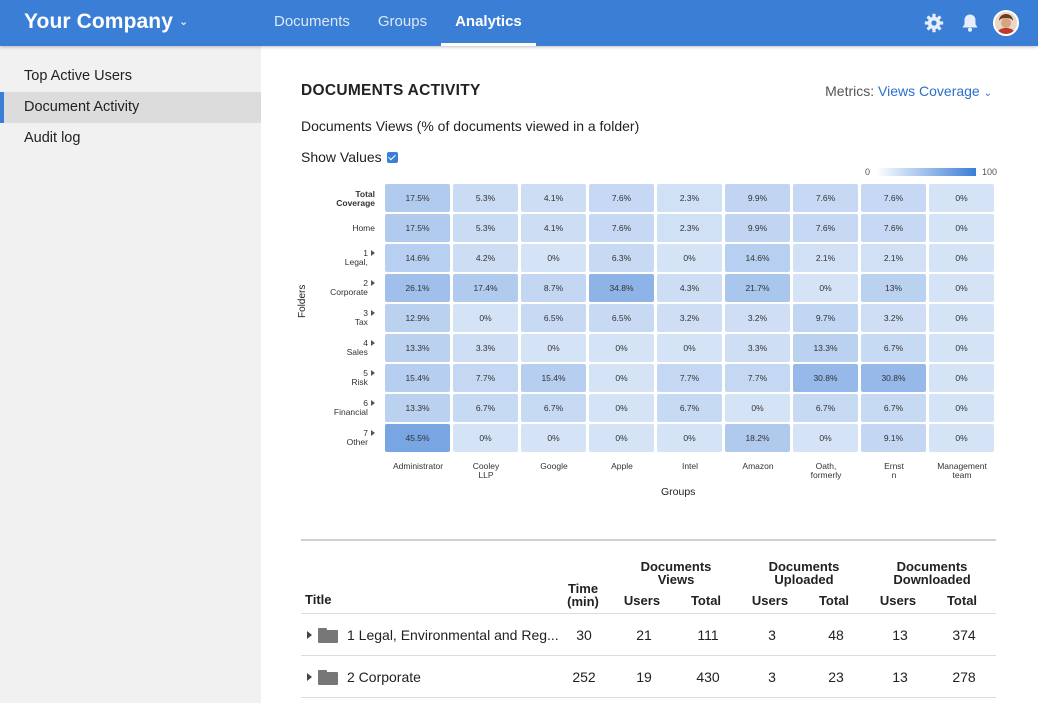 The width and height of the screenshot is (1038, 703). I want to click on heatmap-row-label: 1 Legal,, so click(359, 257).